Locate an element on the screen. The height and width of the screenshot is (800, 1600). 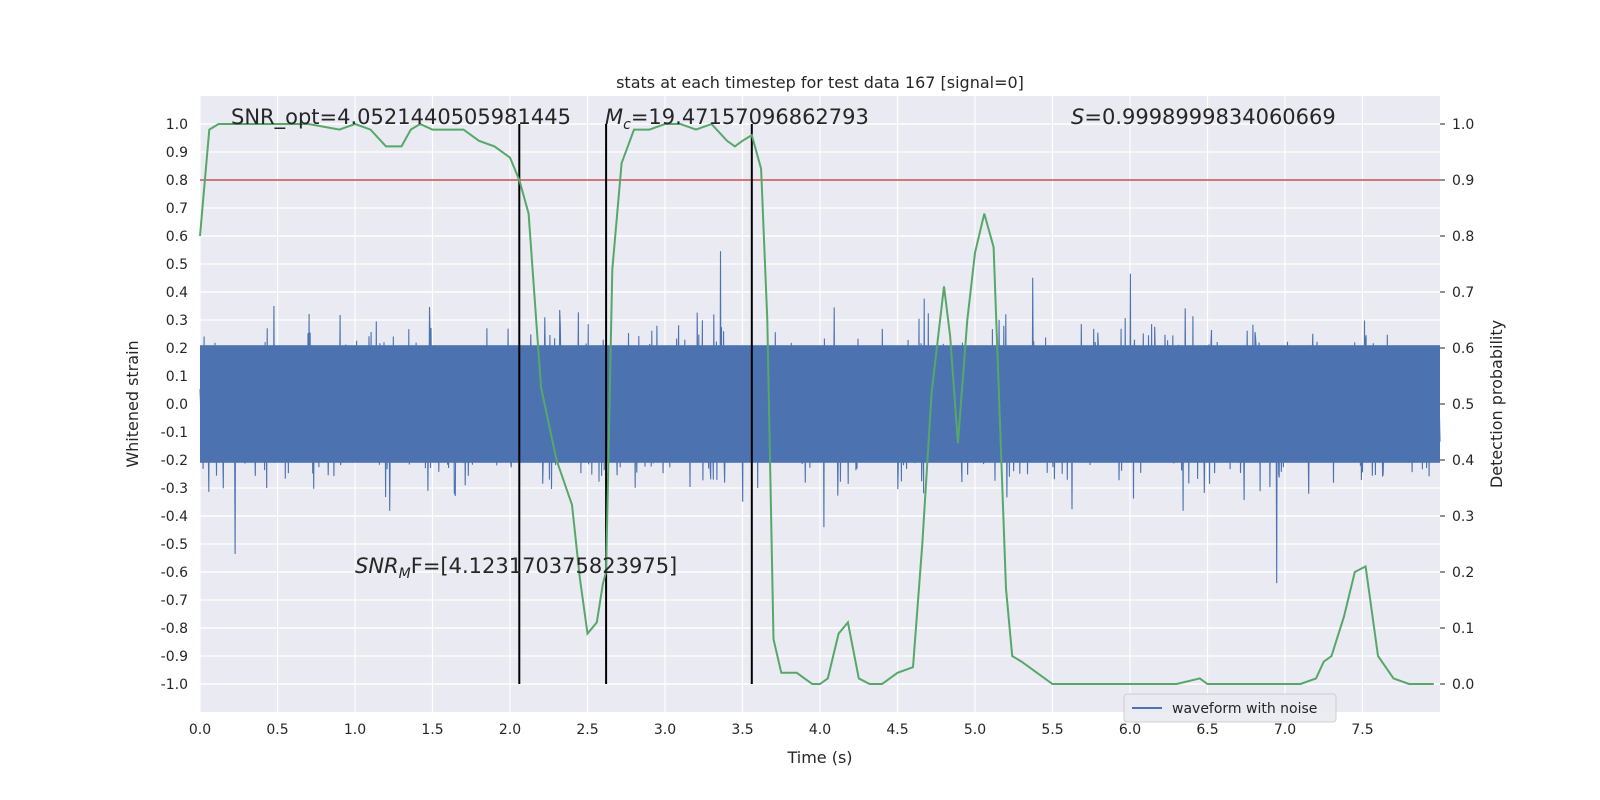
y-tick-label: -0.5 is located at coordinates (174, 545).